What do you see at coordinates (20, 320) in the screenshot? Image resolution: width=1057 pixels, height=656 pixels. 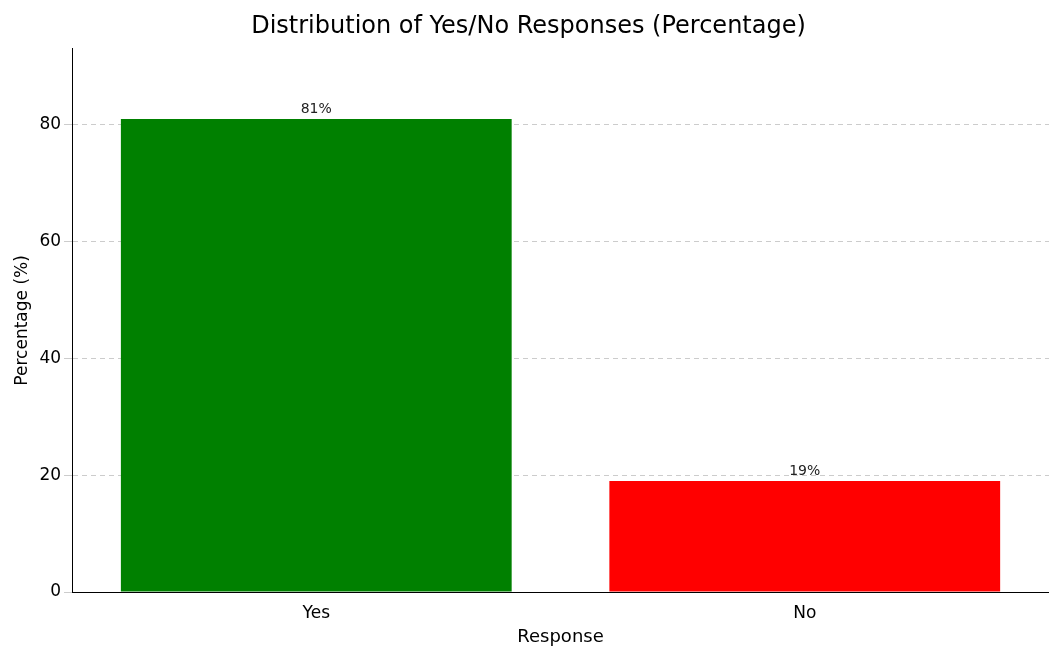 I see `y-axis-title: Percentage (%)` at bounding box center [20, 320].